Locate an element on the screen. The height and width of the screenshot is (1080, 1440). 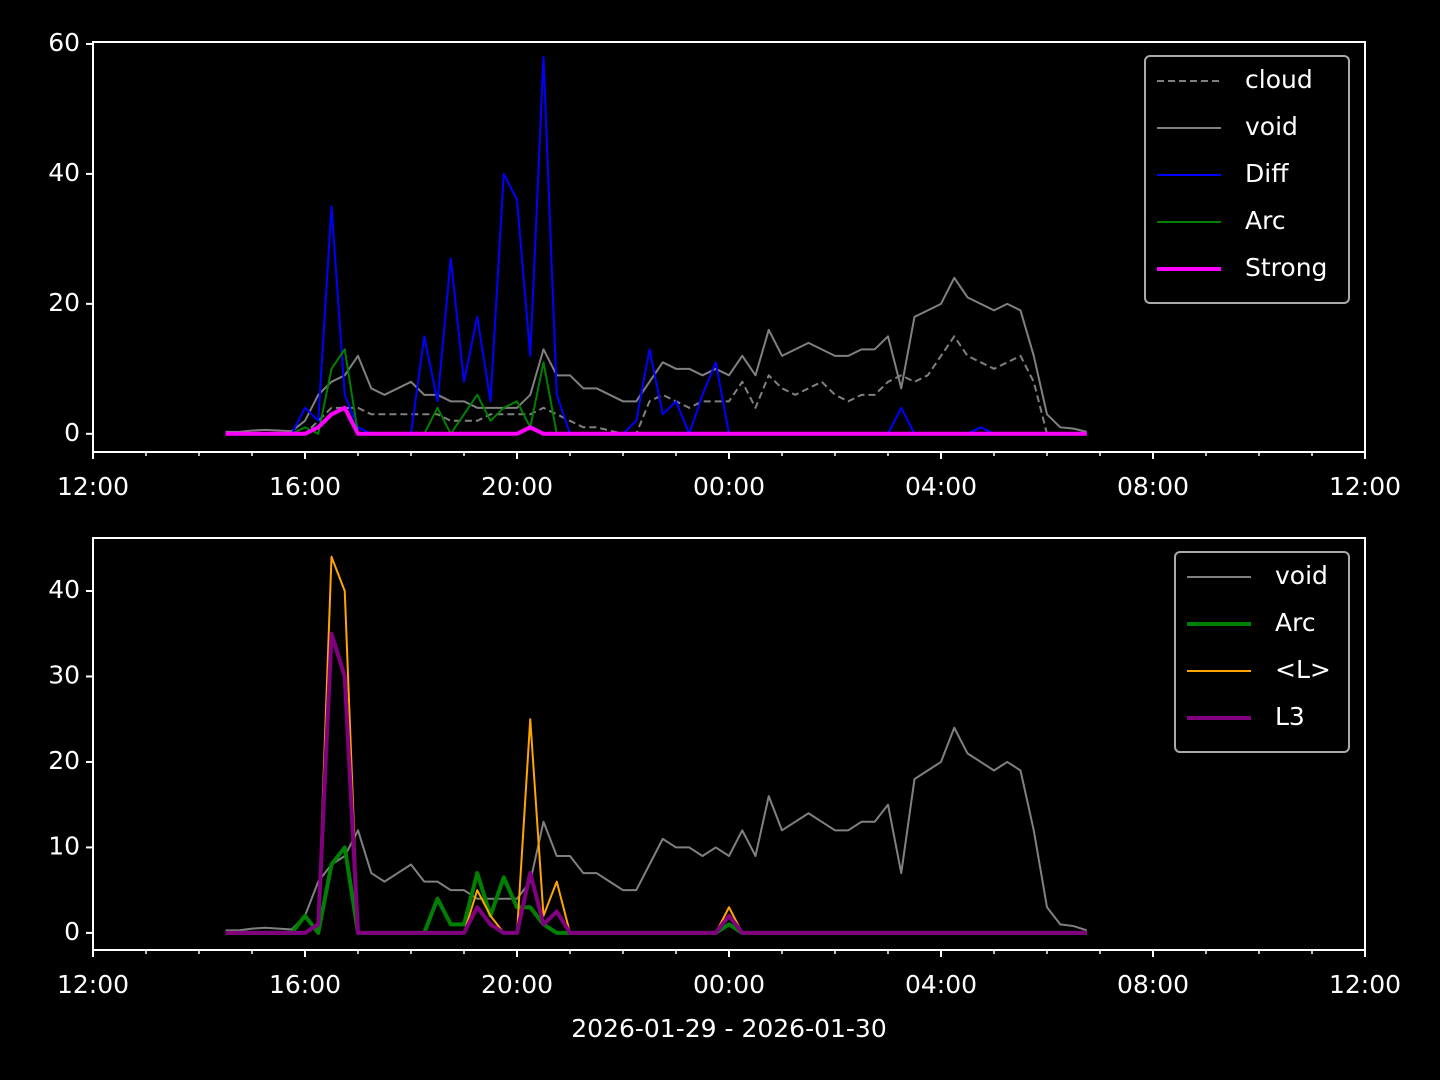
legend-label: Diff is located at coordinates (1267, 173).